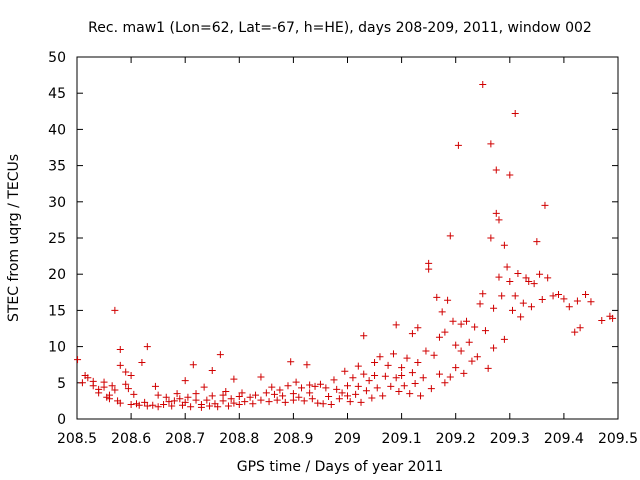  I want to click on x-axis-label: GPS time / Days of year 2011, so click(340, 467).